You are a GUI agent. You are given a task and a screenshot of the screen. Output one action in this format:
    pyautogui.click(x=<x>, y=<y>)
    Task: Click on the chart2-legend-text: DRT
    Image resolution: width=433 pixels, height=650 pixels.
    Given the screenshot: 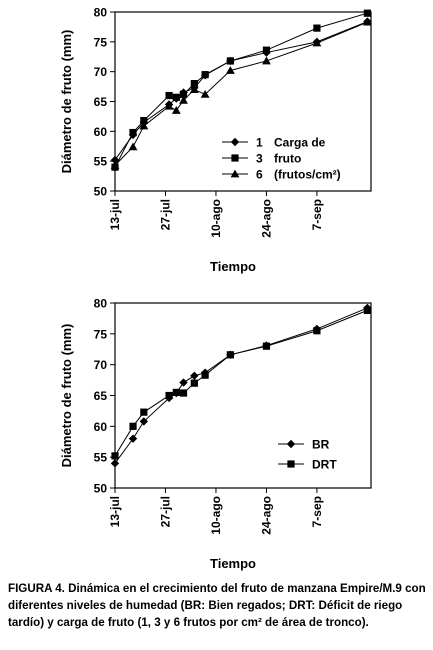 What is the action you would take?
    pyautogui.click(x=324, y=465)
    